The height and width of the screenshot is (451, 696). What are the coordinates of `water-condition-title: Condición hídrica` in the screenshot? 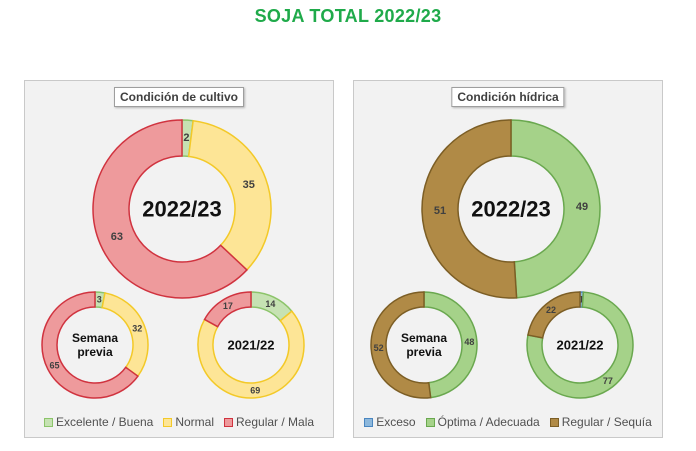 It's located at (508, 97).